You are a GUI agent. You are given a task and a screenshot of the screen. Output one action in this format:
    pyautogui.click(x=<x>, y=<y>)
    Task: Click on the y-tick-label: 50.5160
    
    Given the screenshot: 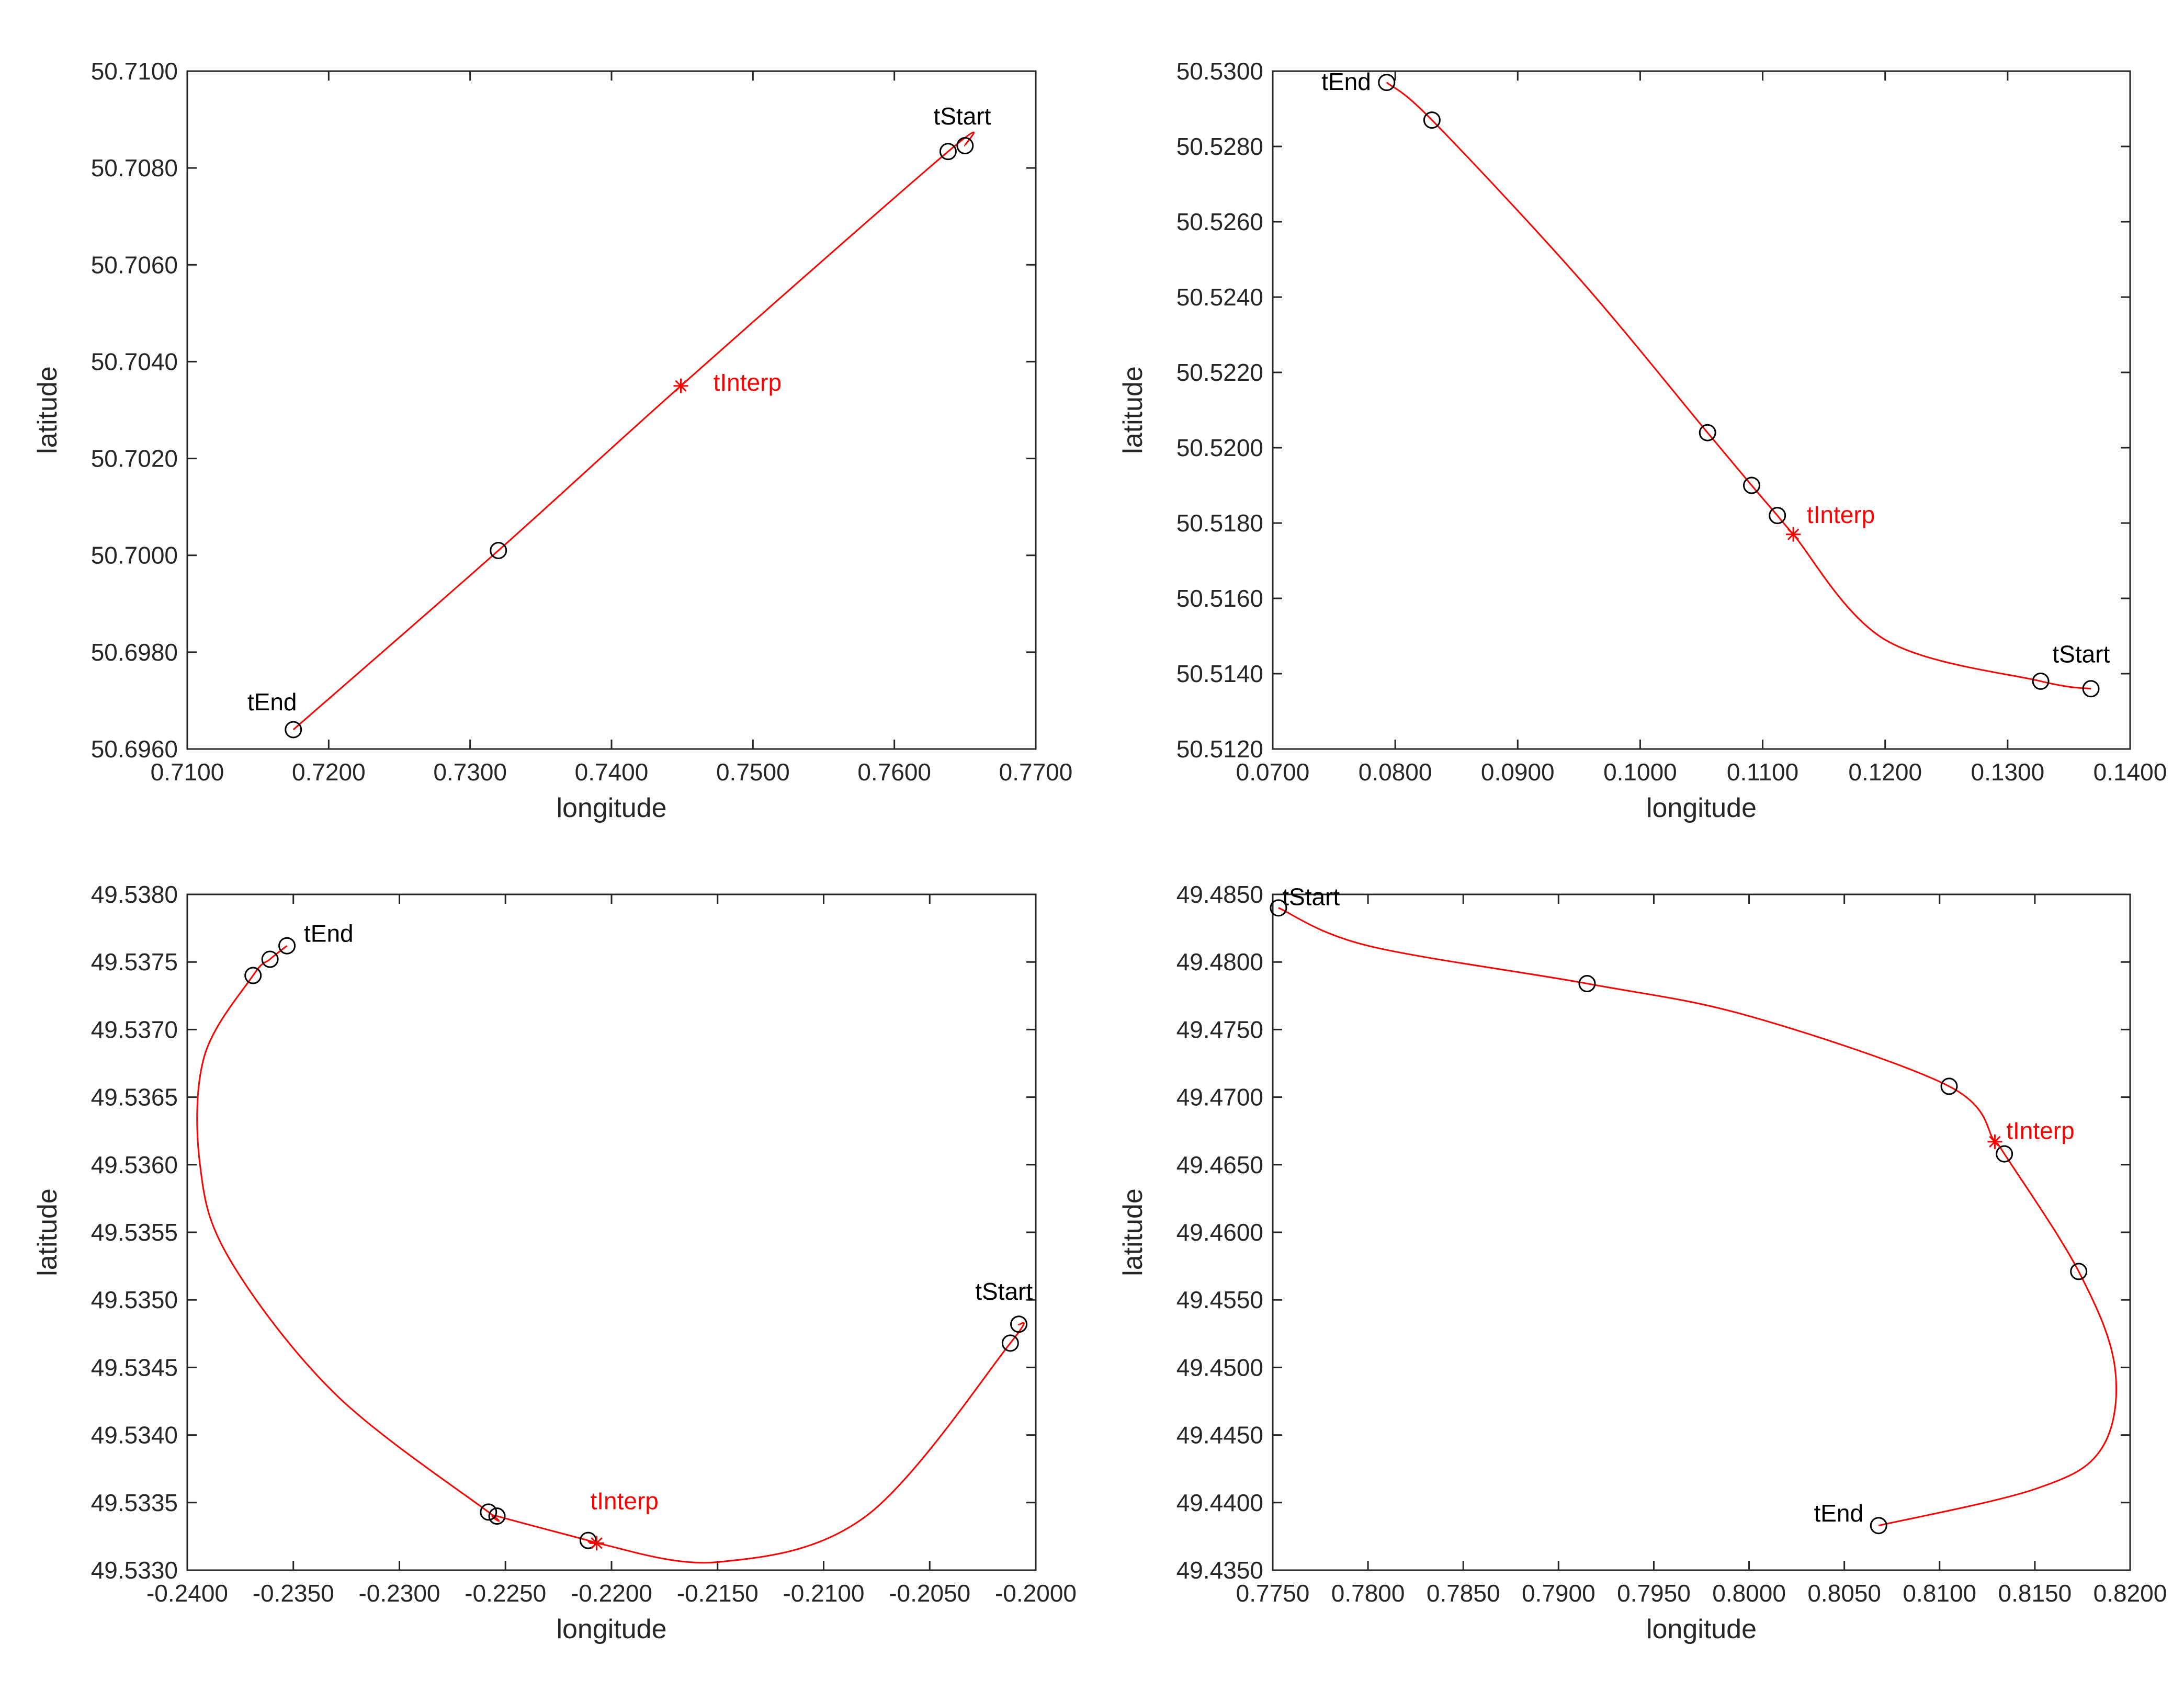 What is the action you would take?
    pyautogui.click(x=1220, y=598)
    